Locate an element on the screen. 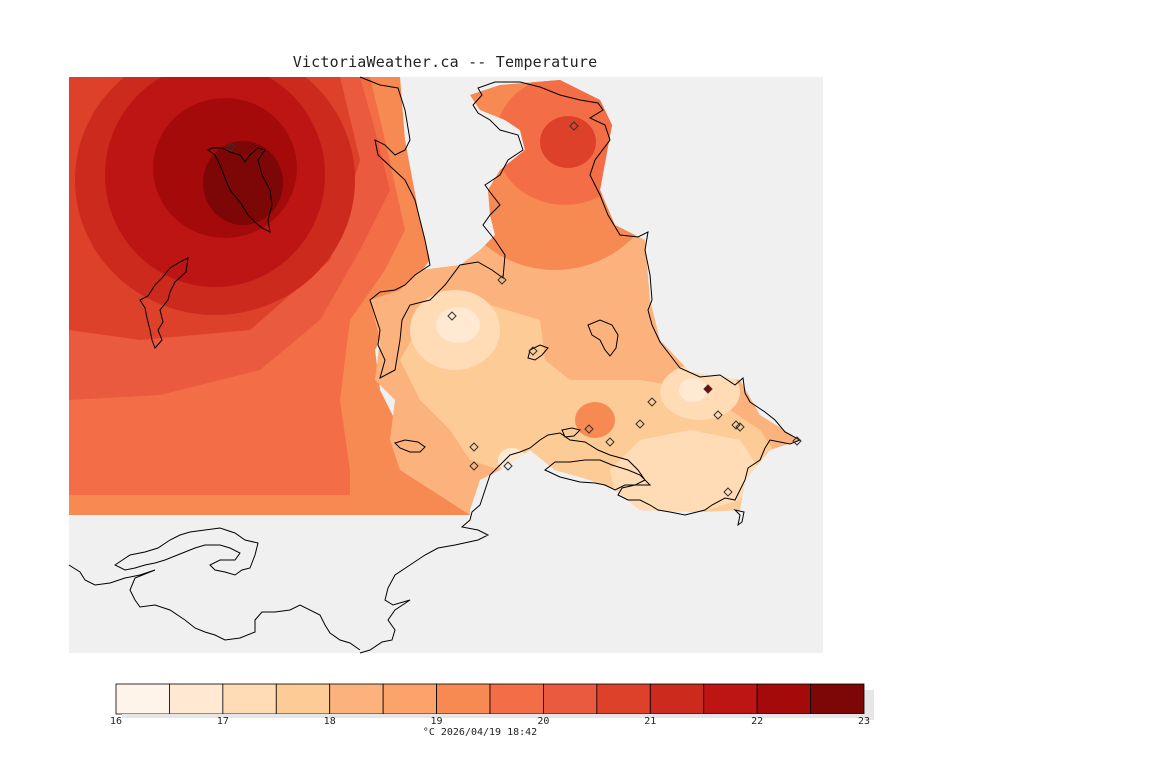  colorbar-tick-label: 20 is located at coordinates (543, 721).